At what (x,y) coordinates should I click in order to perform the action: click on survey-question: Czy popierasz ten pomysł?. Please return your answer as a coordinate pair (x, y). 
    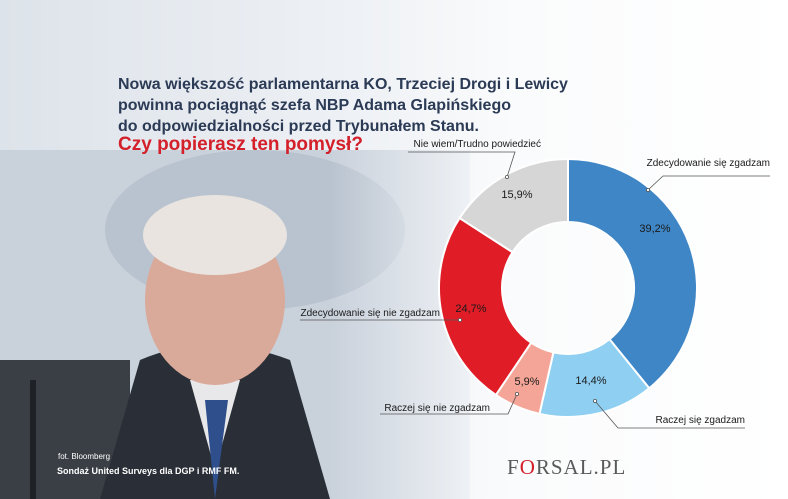
    Looking at the image, I should click on (240, 144).